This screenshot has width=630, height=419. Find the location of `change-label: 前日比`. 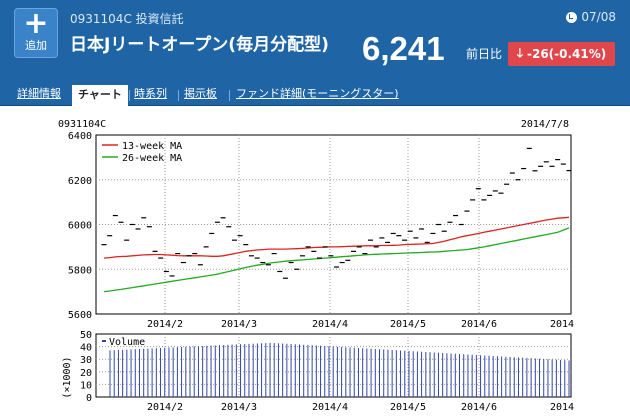

change-label: 前日比 is located at coordinates (484, 54).